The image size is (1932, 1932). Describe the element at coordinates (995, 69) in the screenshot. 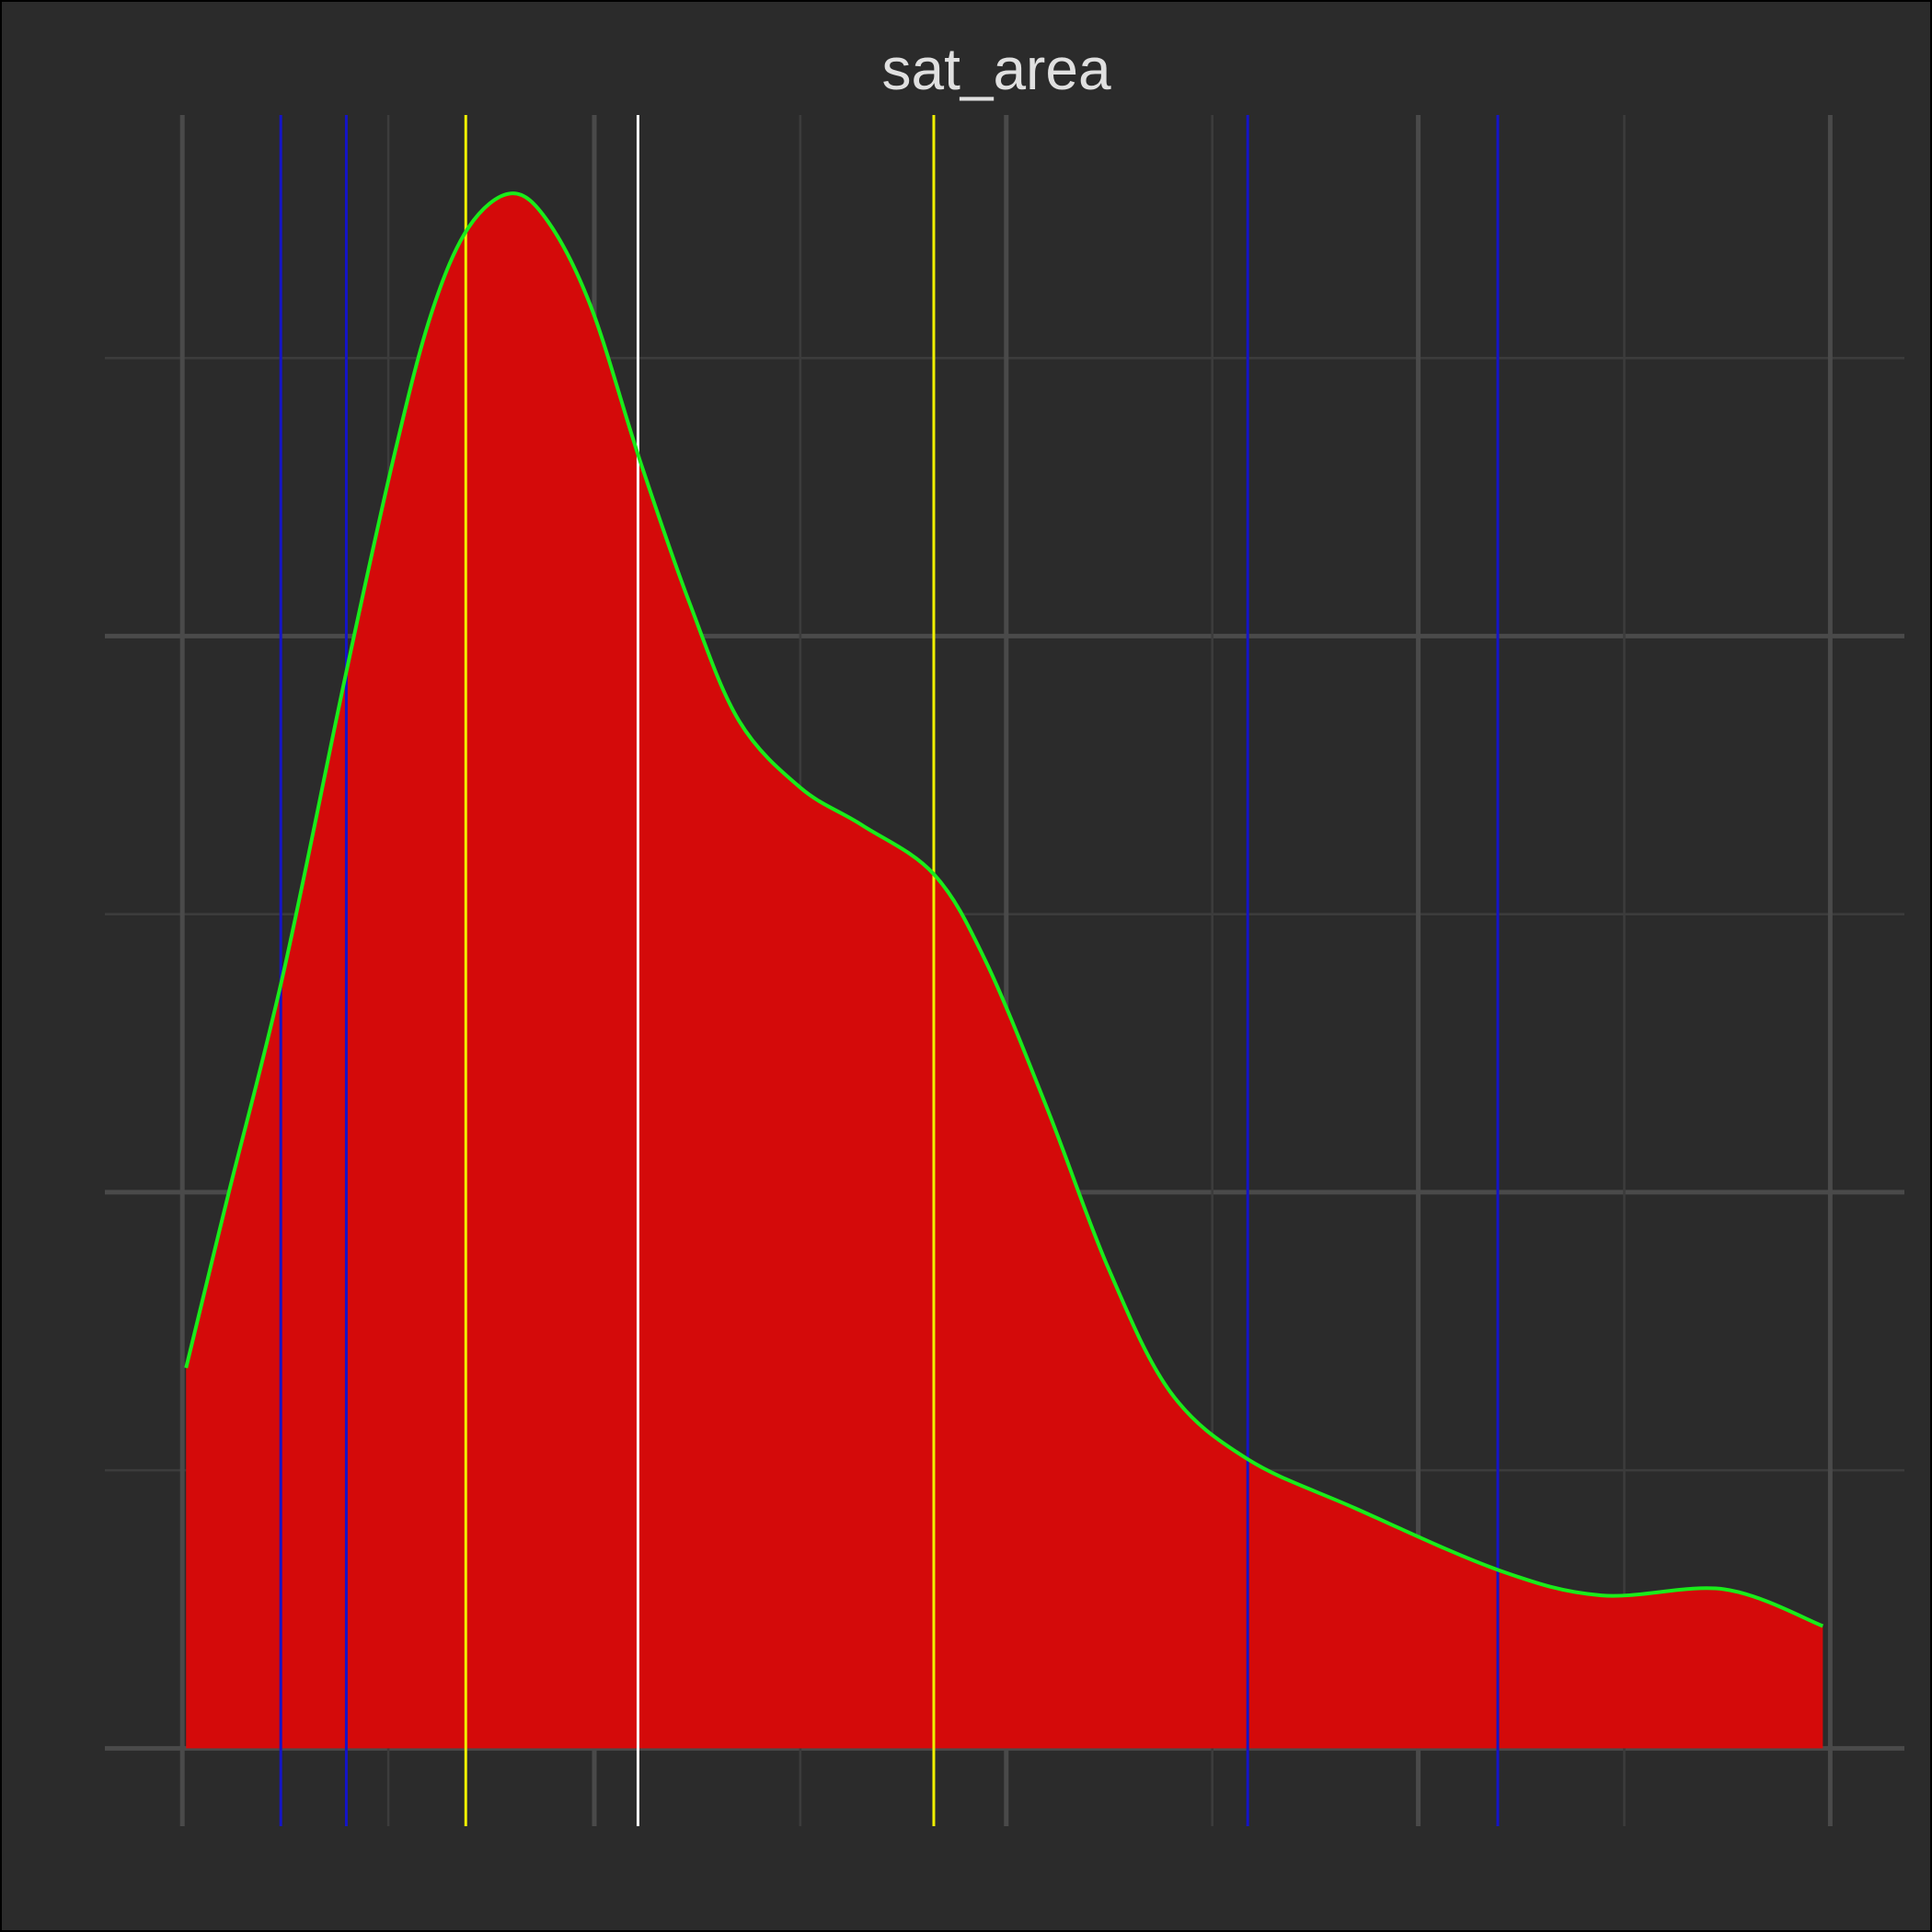

I see `chart-title: sat_area` at that location.